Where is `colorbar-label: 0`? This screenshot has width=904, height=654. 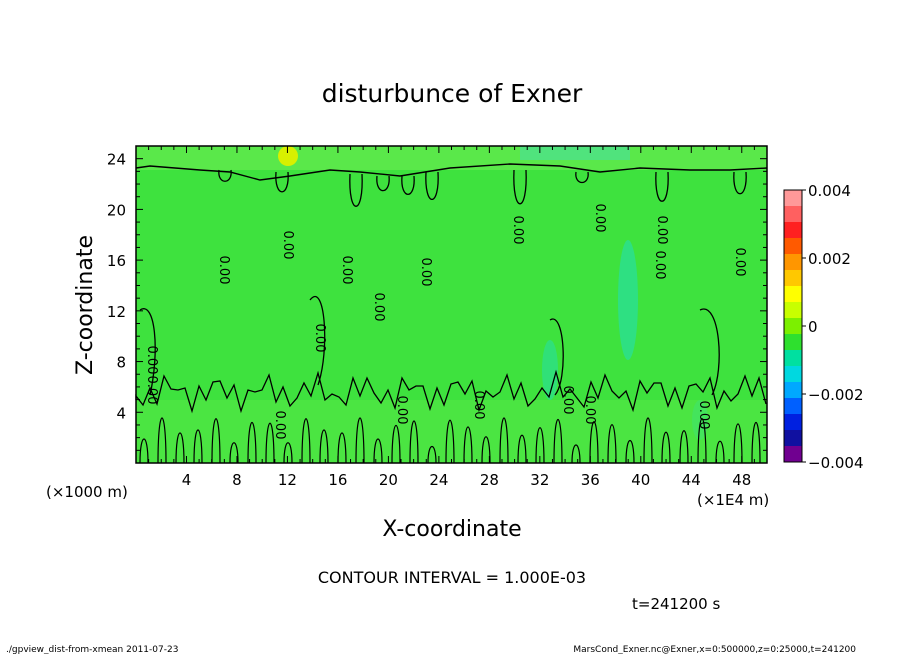
colorbar-label: 0 is located at coordinates (813, 327).